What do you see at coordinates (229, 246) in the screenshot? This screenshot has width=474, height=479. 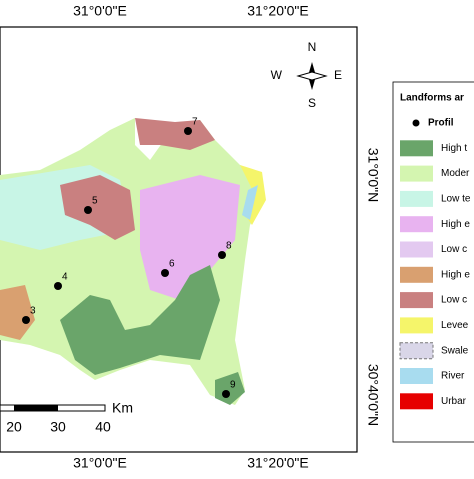 I see `profile-label: 8` at bounding box center [229, 246].